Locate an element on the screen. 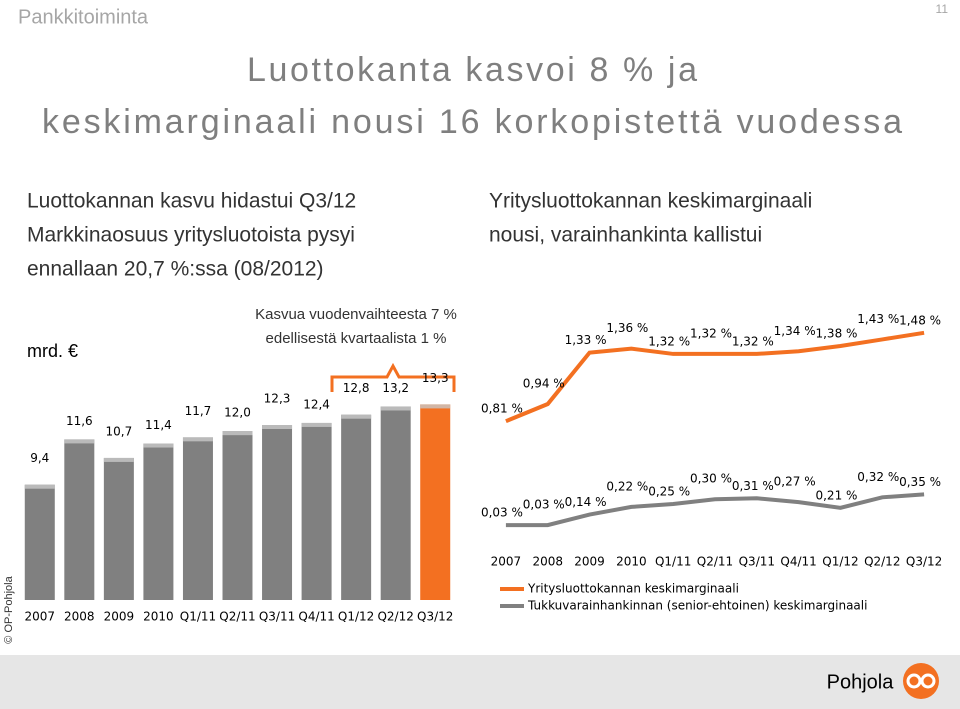  value-label: 0,32 % is located at coordinates (878, 477).